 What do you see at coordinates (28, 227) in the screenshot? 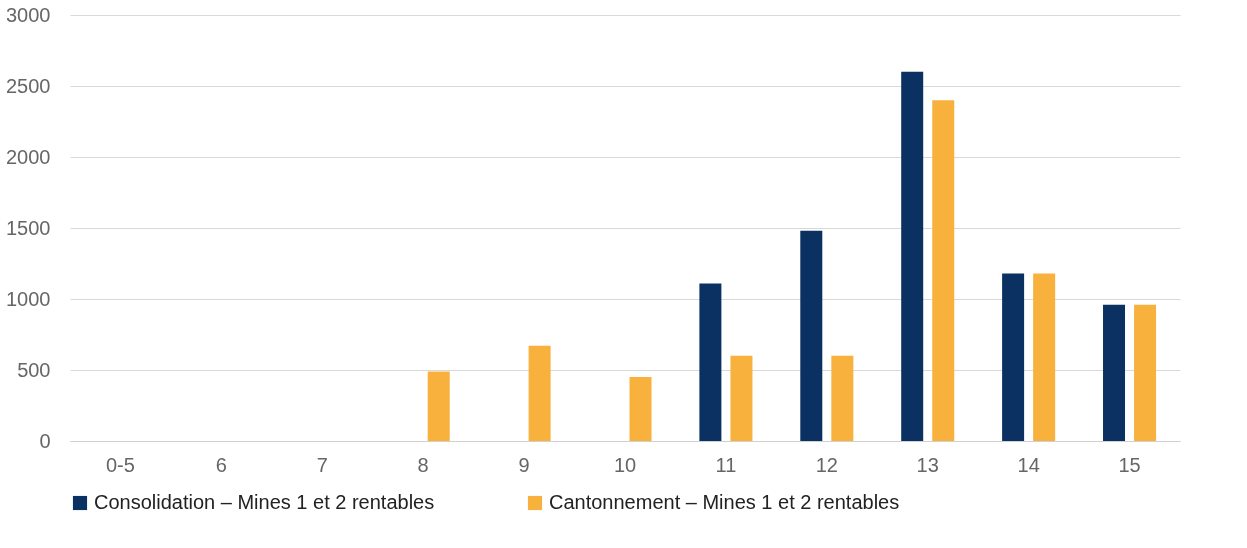
I see `y-tick-label: 1500` at bounding box center [28, 227].